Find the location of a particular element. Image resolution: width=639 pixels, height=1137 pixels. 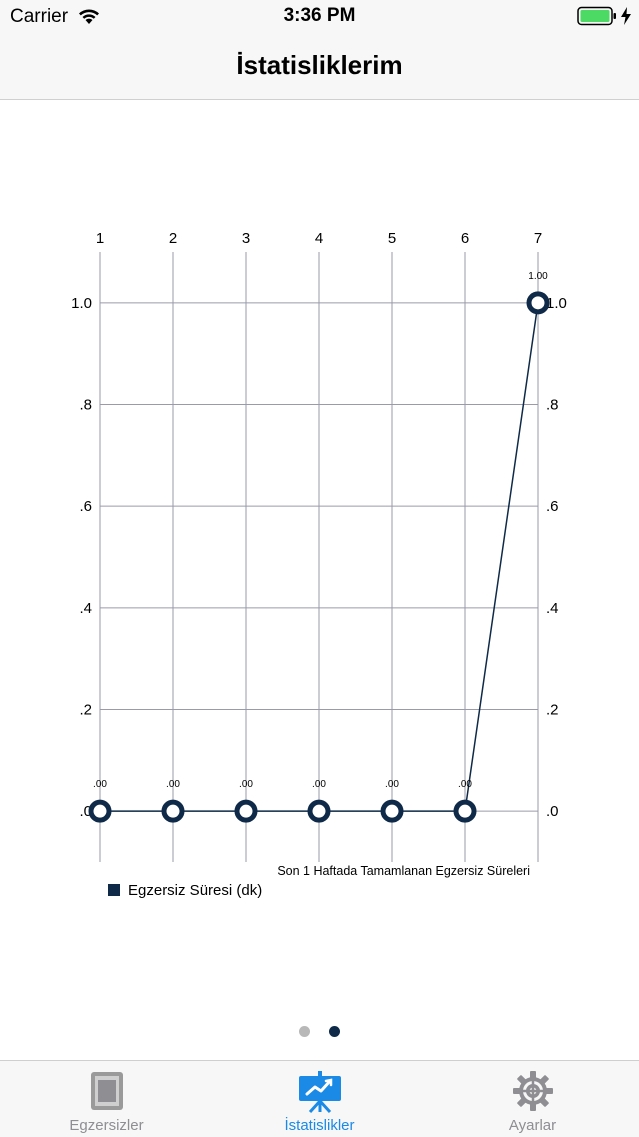

tab-istatislikler: İstatislikler is located at coordinates (319, 1099).